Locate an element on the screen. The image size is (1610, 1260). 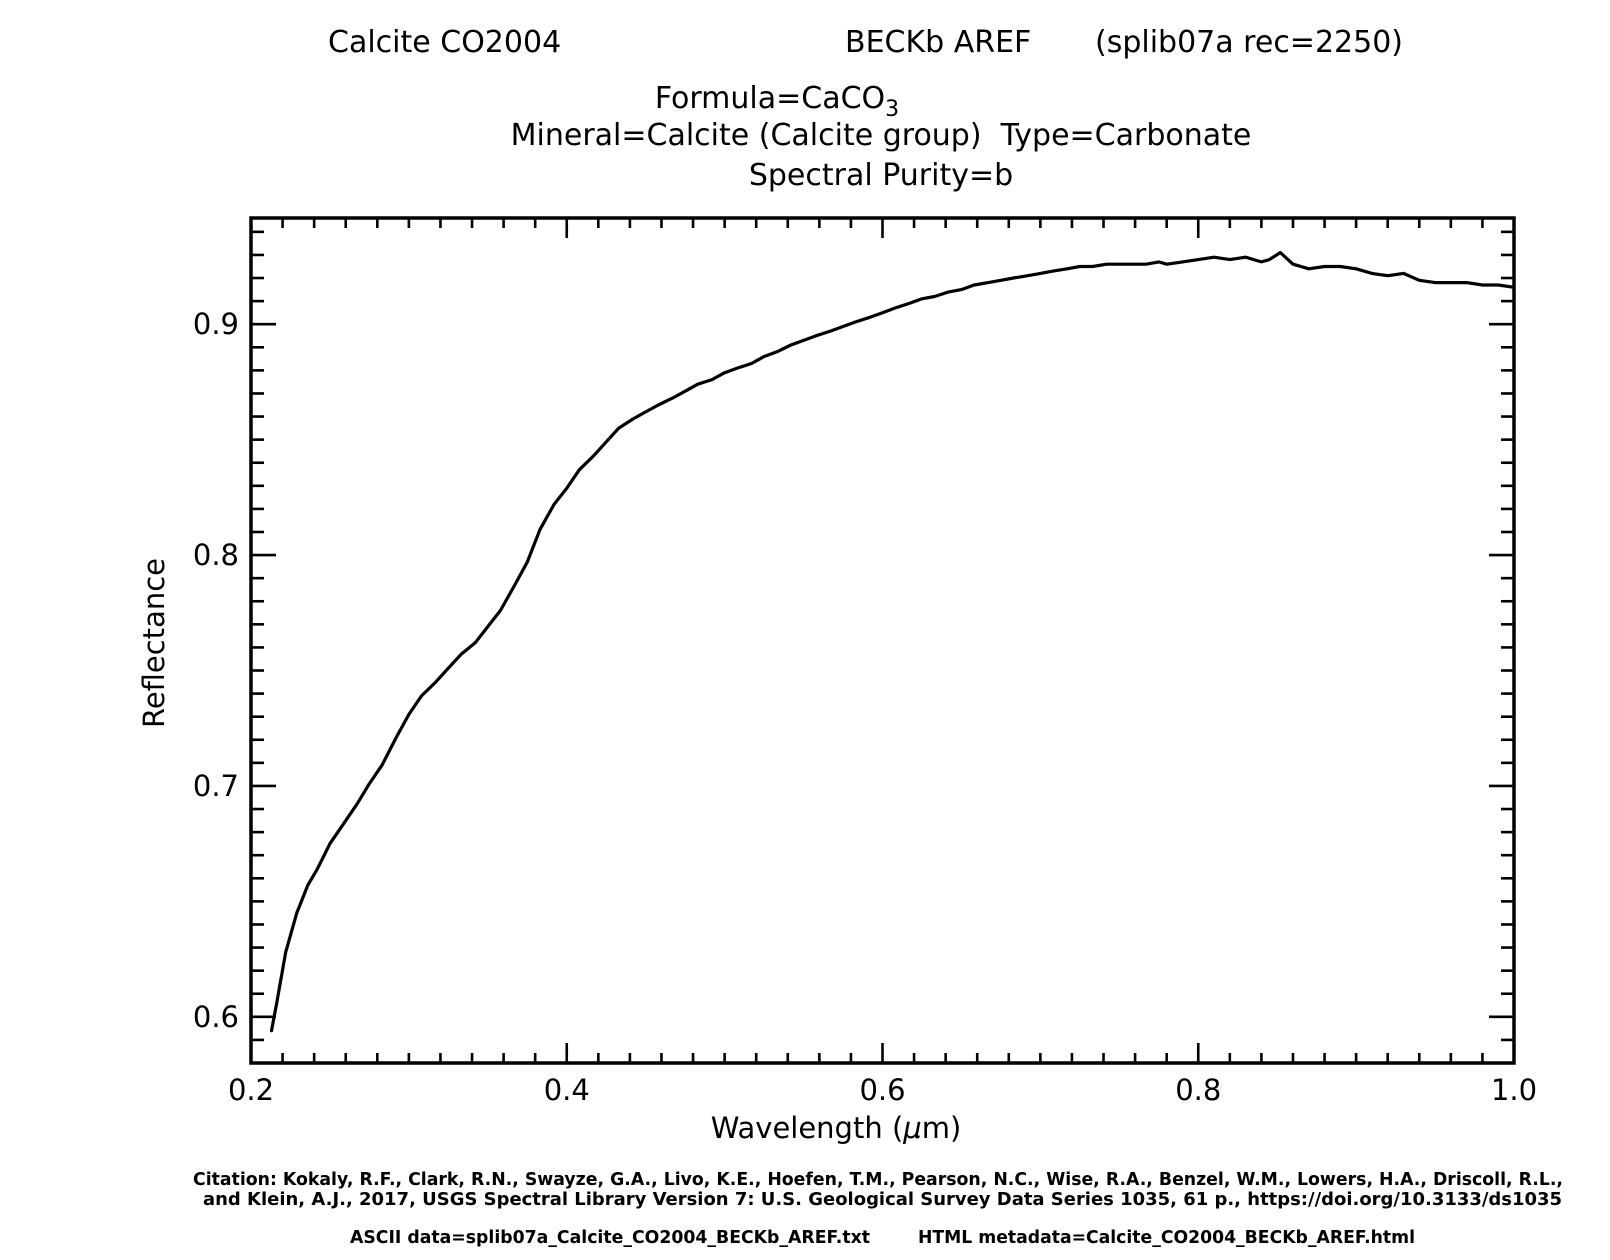
spectrometer-label: BECKb AREF is located at coordinates (938, 42).